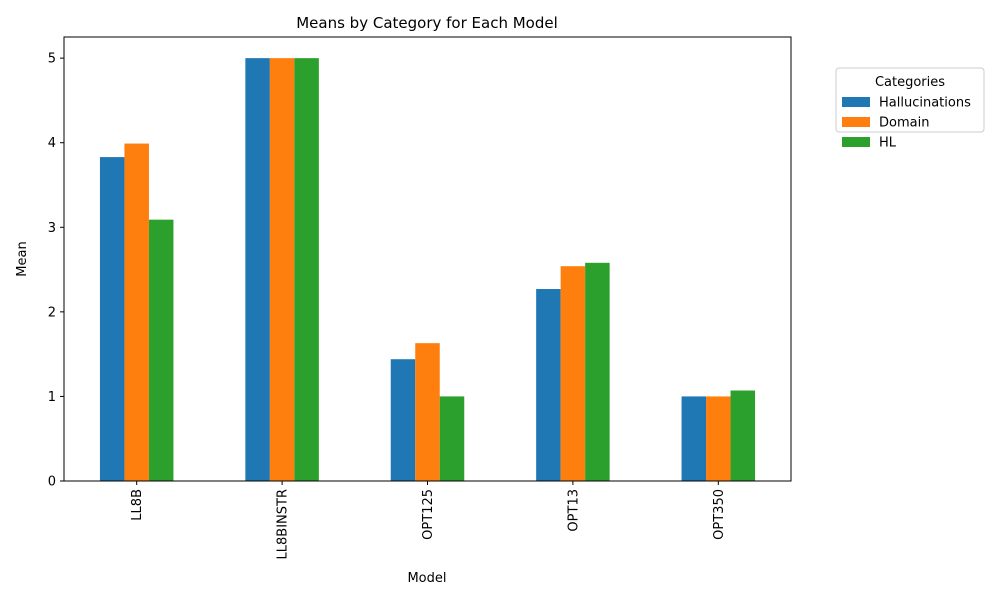 The image size is (1000, 600). I want to click on legend-title: Categories, so click(910, 82).